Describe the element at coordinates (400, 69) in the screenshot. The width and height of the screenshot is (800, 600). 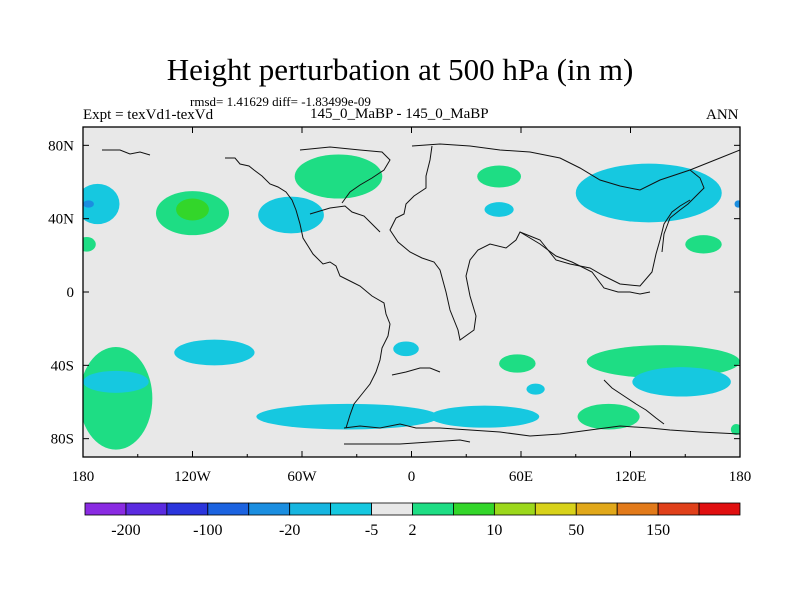
I see `chart-title: Height perturbation at 500 hPa (in m)` at that location.